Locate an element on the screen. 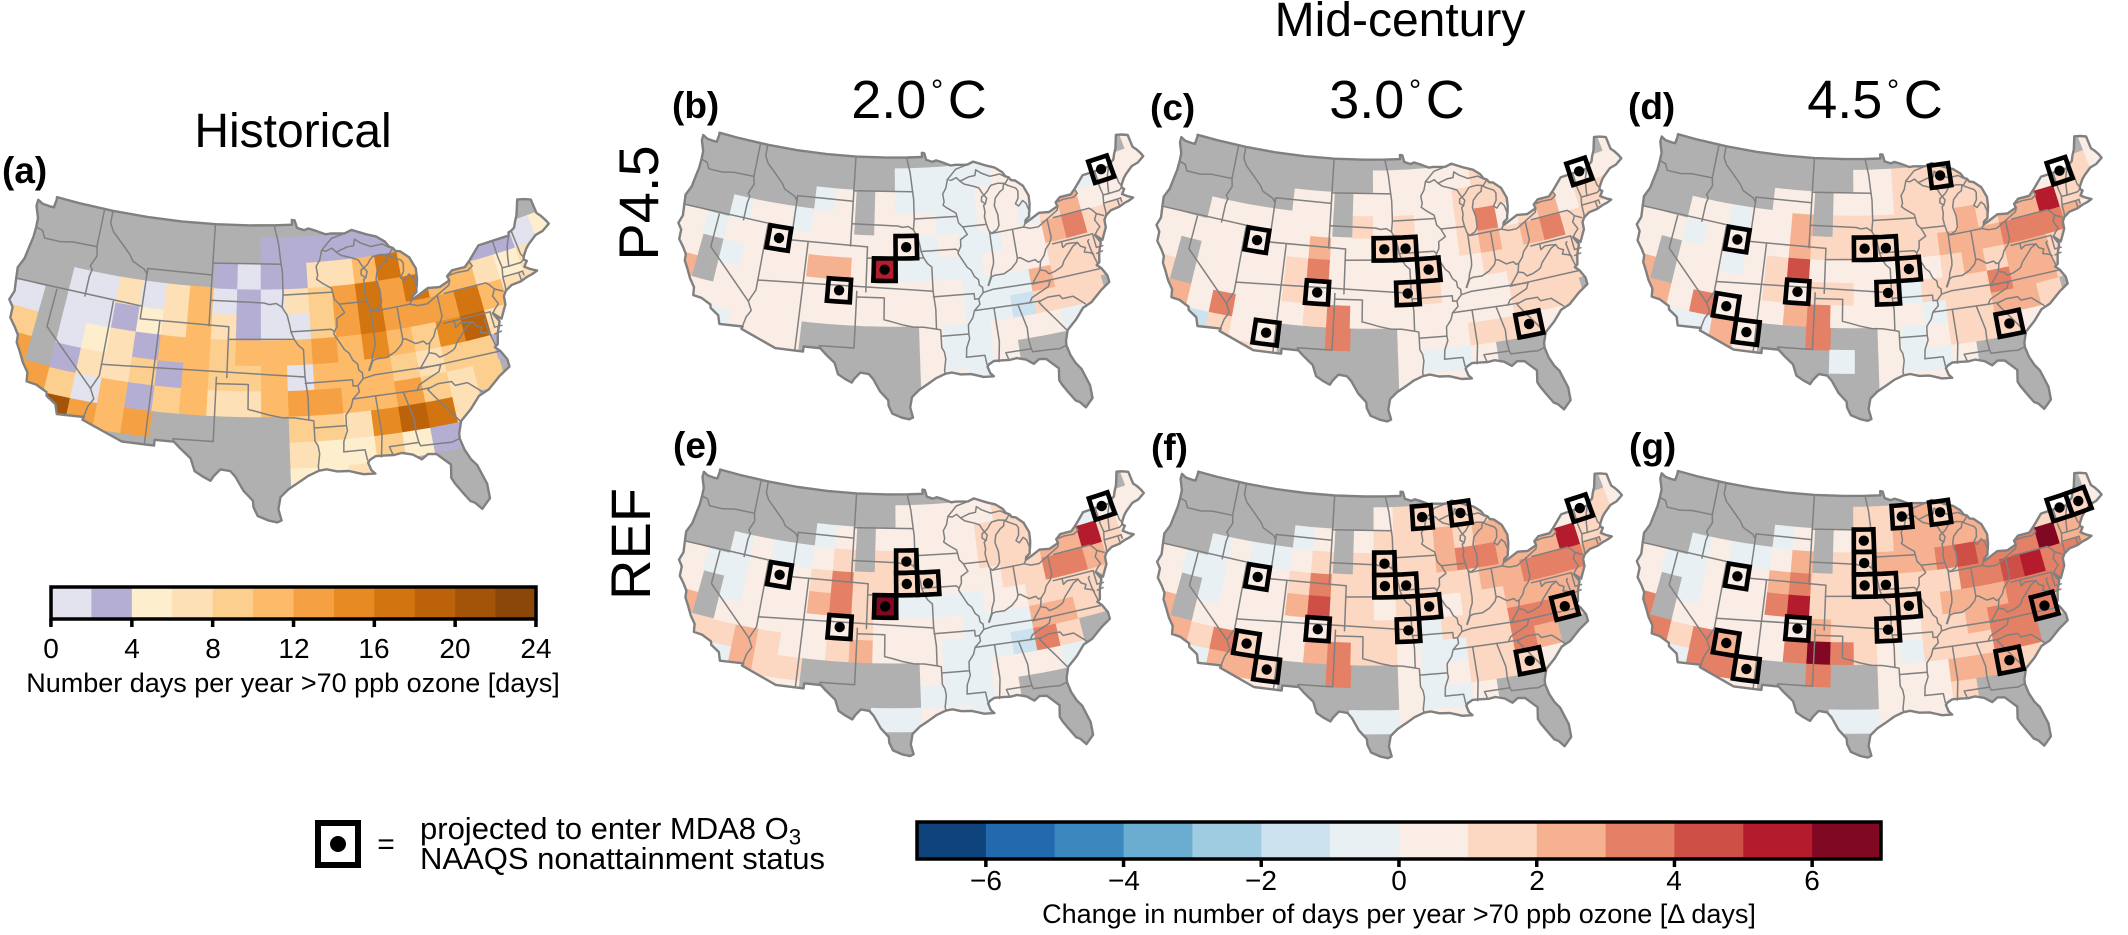  svg-text: −4 is located at coordinates (1124, 880).